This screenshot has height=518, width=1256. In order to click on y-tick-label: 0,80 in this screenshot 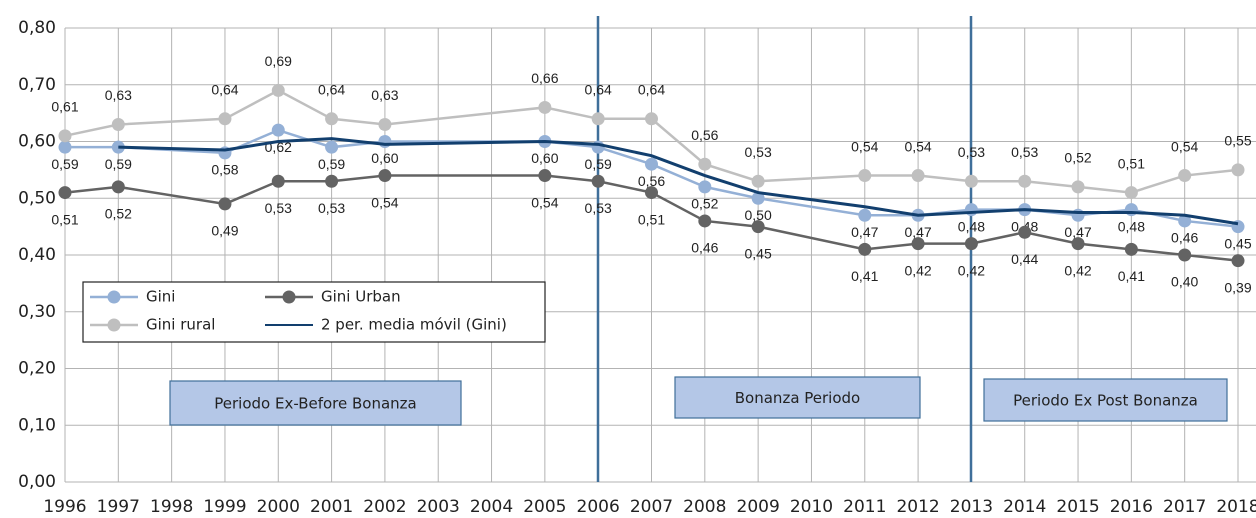, I will do `click(37, 28)`.